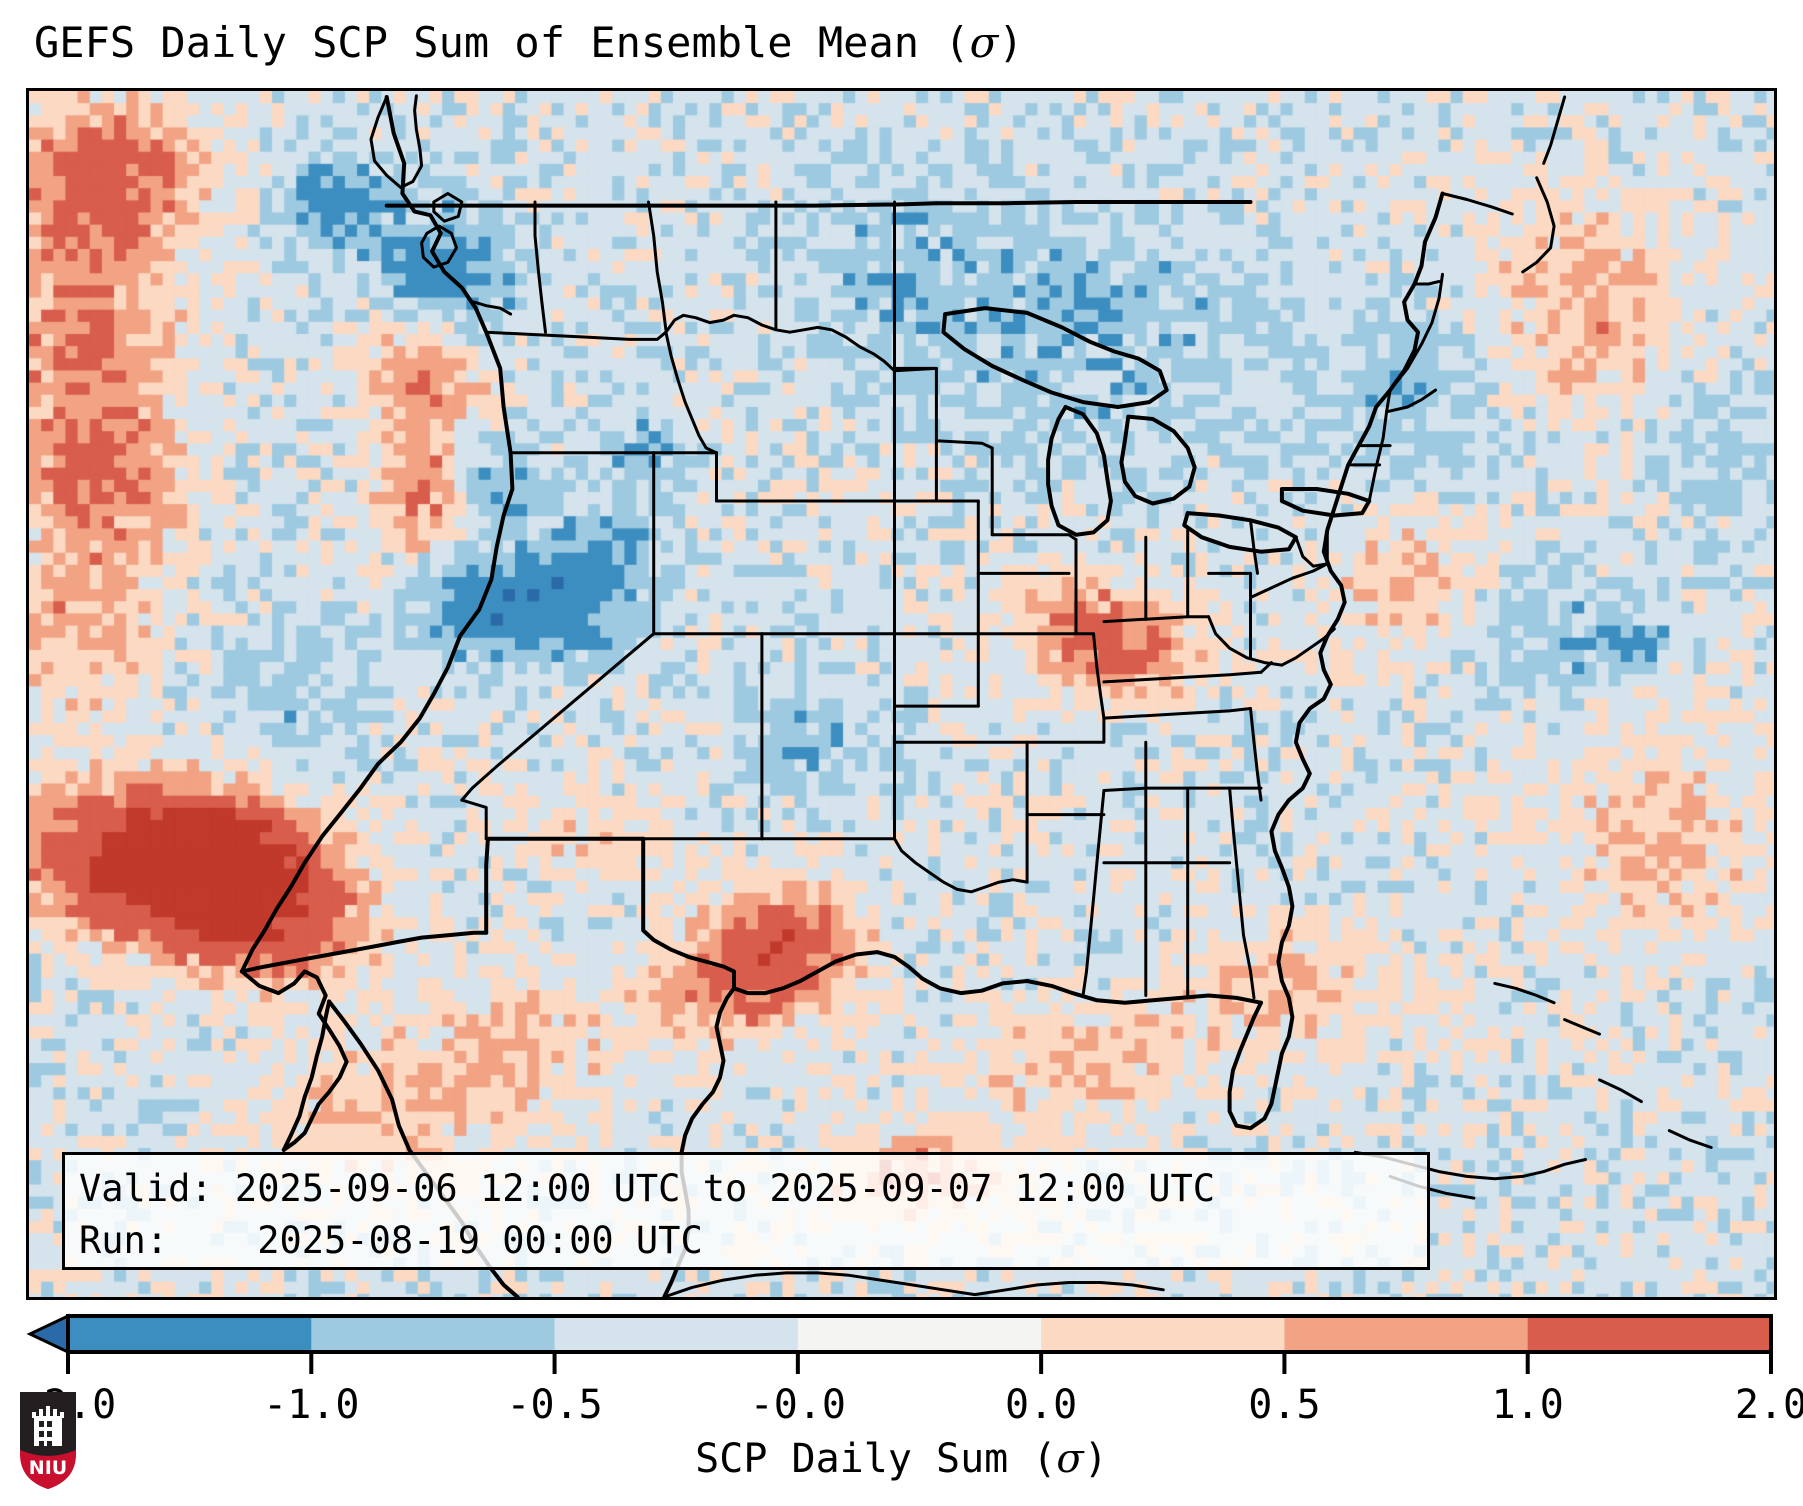 Image resolution: width=1803 pixels, height=1506 pixels. I want to click on colorbar-swatches, so click(901, 1345).